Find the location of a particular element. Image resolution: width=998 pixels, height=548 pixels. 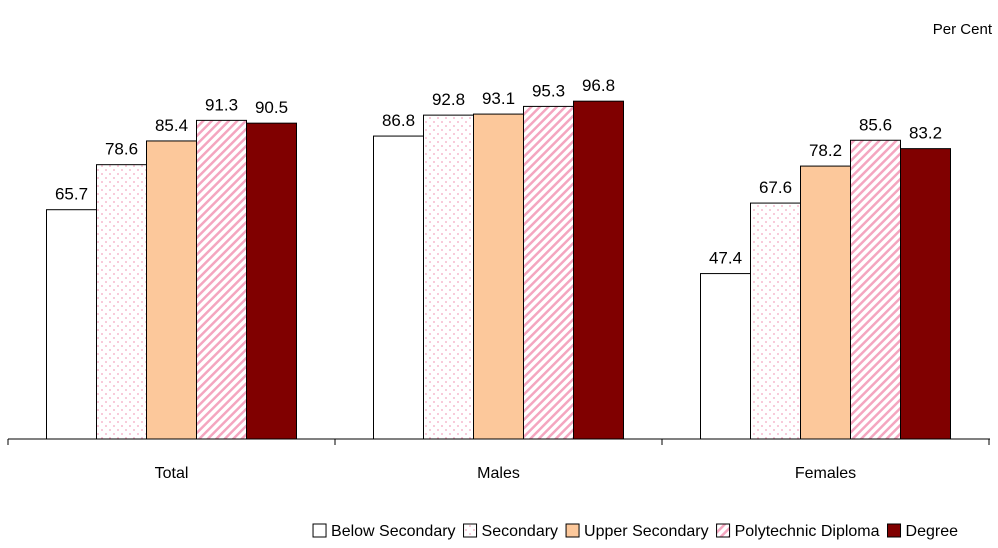

unit-label: Per Cent is located at coordinates (963, 29).